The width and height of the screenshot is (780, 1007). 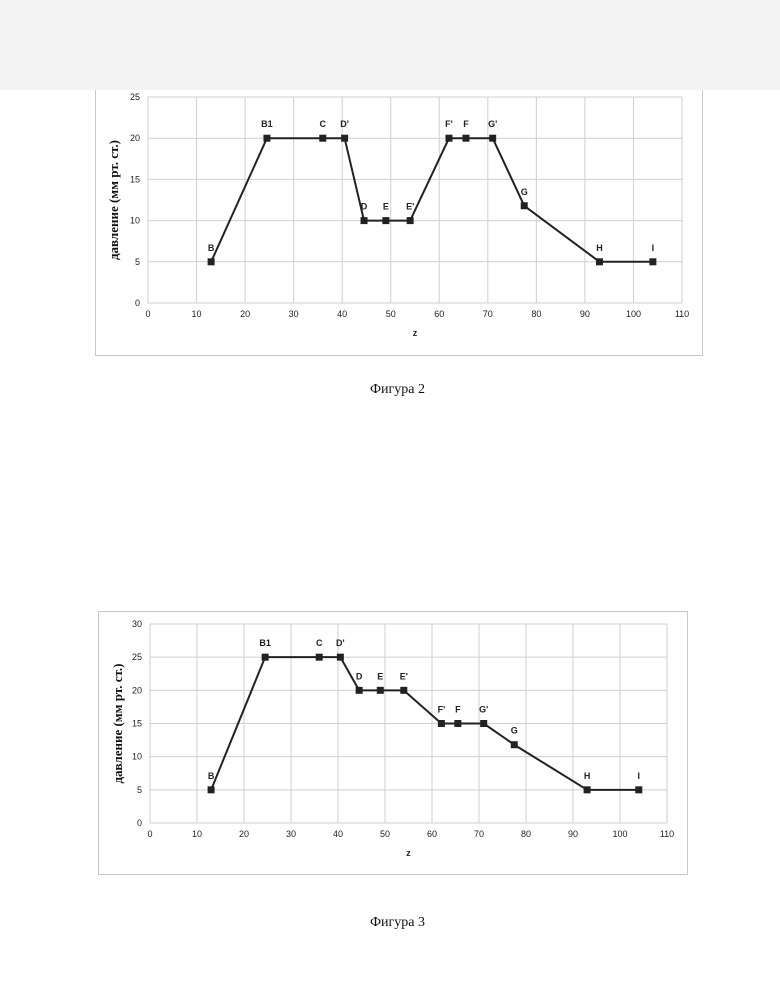 I want to click on data-point-label: F, so click(x=458, y=710).